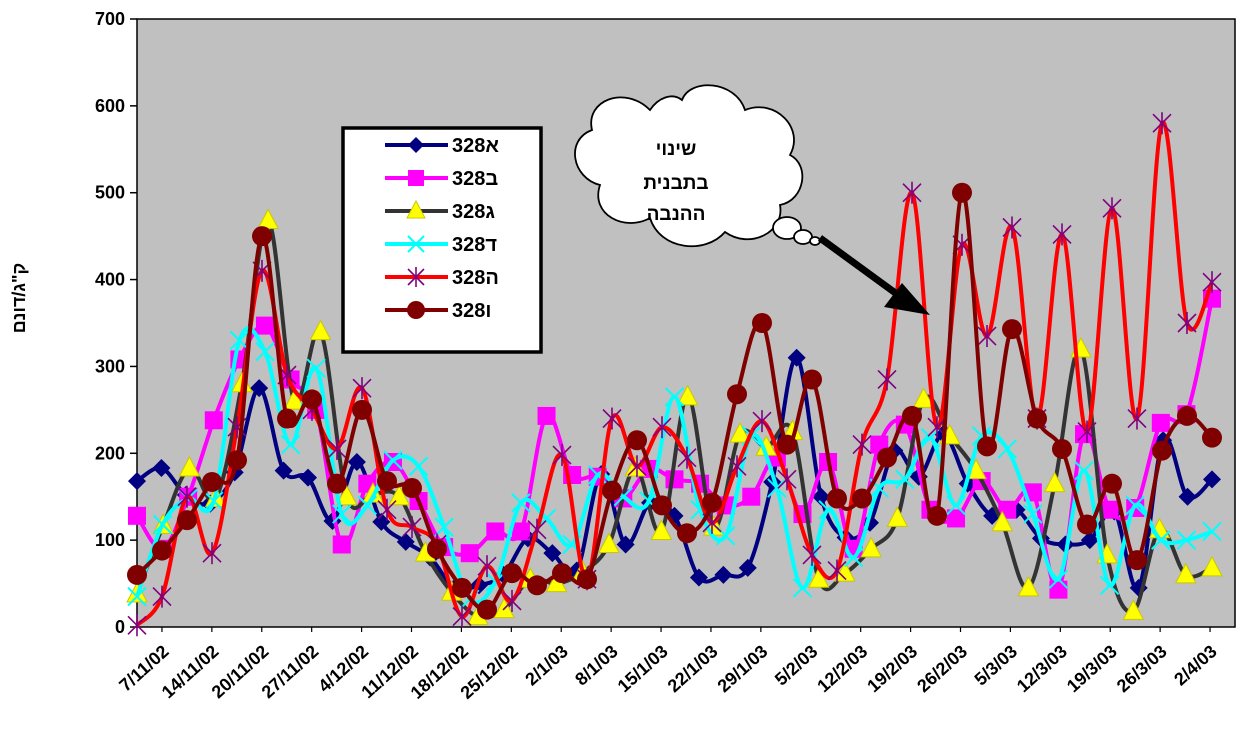 The height and width of the screenshot is (740, 1252). What do you see at coordinates (438, 311) in the screenshot?
I see `legend-item: 328ו` at bounding box center [438, 311].